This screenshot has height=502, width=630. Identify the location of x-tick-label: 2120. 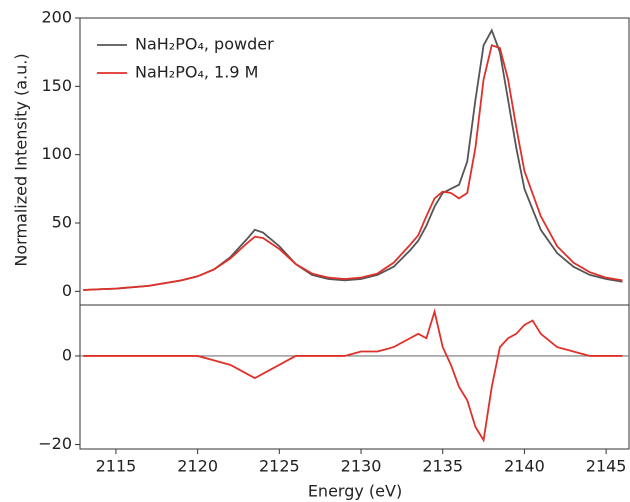
(197, 466).